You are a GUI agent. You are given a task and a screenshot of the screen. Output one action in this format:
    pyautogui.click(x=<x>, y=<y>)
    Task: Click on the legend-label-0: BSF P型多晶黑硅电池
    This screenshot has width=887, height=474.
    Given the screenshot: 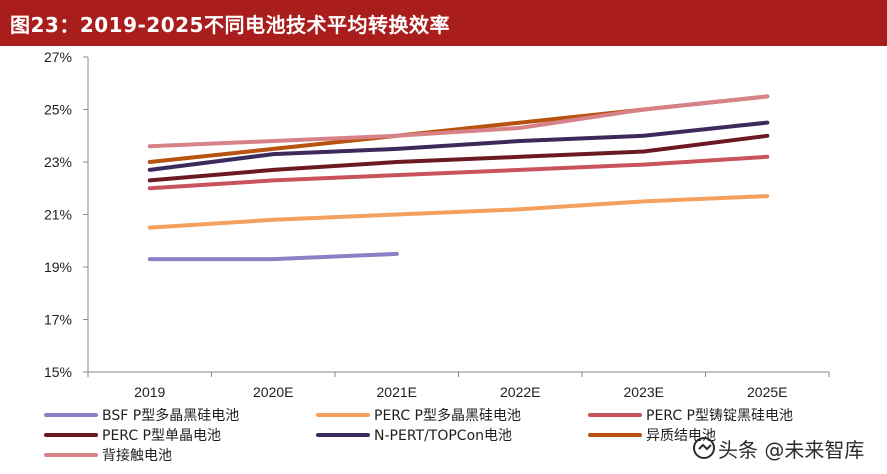 What is the action you would take?
    pyautogui.click(x=170, y=415)
    